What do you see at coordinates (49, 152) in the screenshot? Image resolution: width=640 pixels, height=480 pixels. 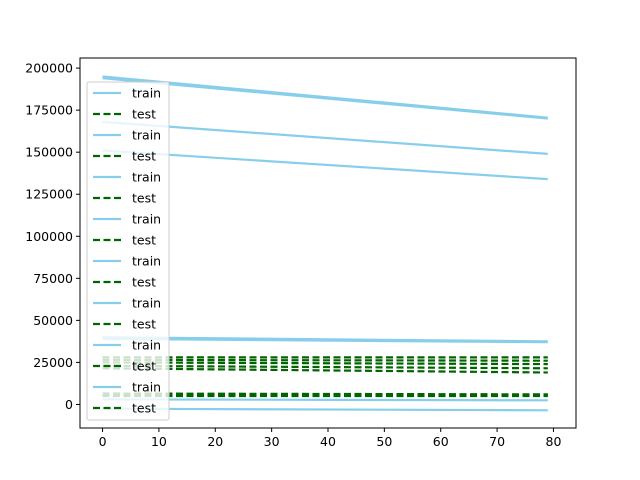 I see `y-tick-label: 150000` at bounding box center [49, 152].